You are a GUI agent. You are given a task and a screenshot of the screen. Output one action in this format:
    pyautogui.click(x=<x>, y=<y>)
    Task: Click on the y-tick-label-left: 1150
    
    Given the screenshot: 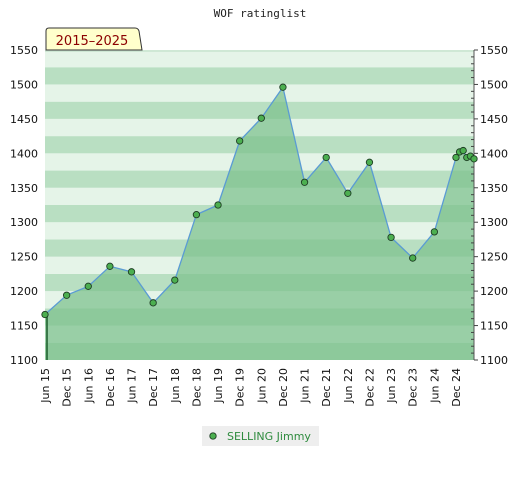 What is the action you would take?
    pyautogui.click(x=24, y=326)
    